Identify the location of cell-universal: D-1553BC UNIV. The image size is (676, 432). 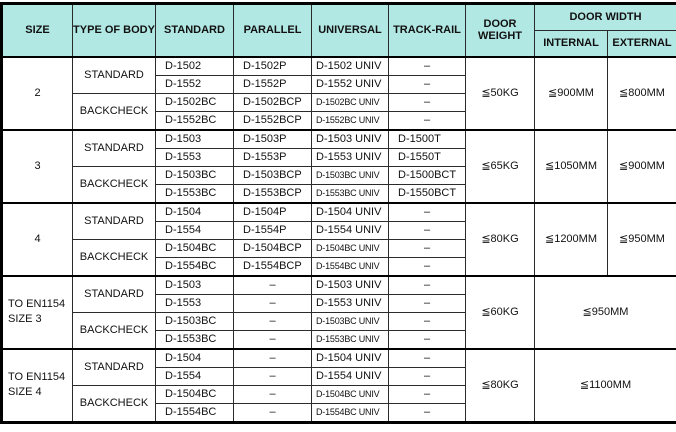
(350, 339).